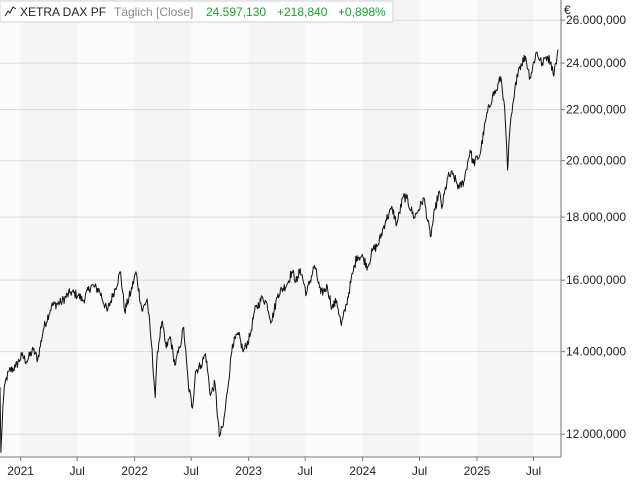 The height and width of the screenshot is (480, 640). What do you see at coordinates (63, 12) in the screenshot?
I see `series-name: XETRA DAX PF` at bounding box center [63, 12].